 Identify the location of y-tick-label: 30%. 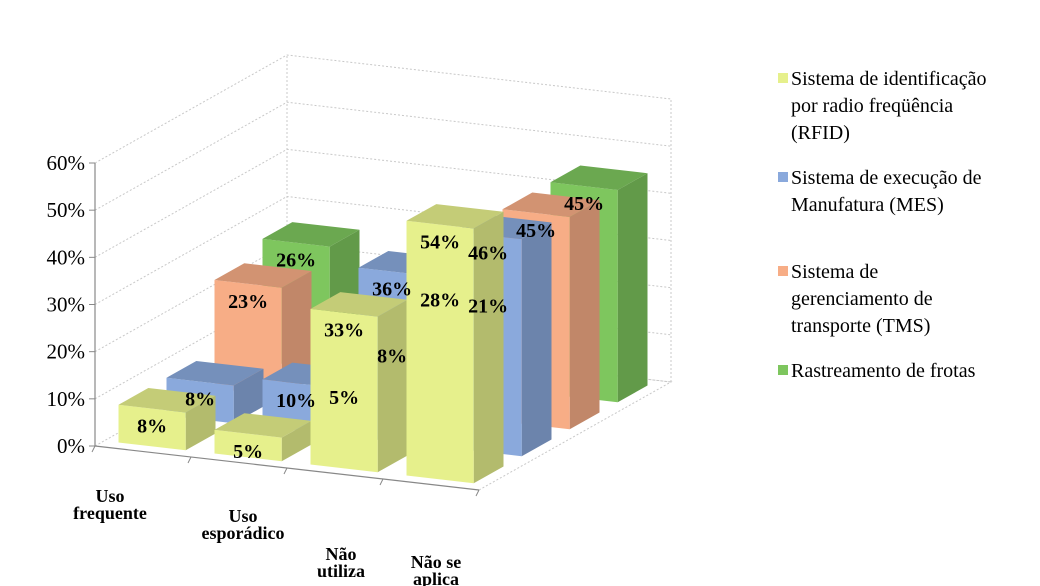
(66, 305).